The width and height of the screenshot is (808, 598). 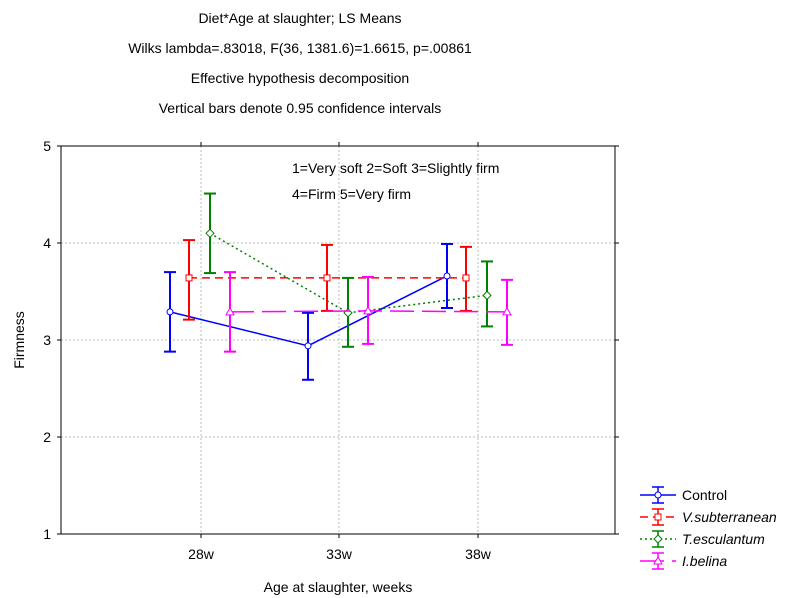 I want to click on chart-title: Diet*Age at slaughter; LS Means, so click(x=300, y=18).